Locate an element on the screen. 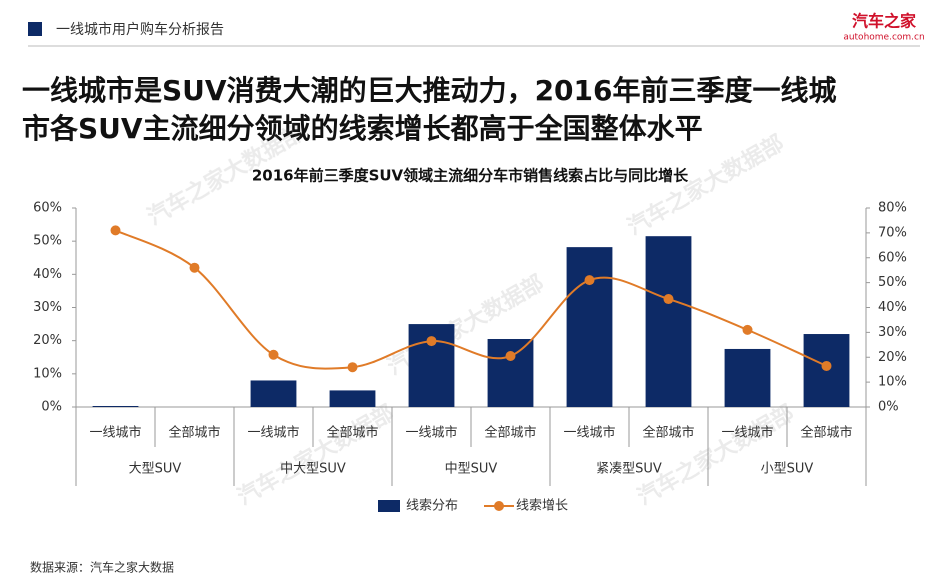 This screenshot has height=588, width=936. y2-tick-label: 20% is located at coordinates (892, 357).